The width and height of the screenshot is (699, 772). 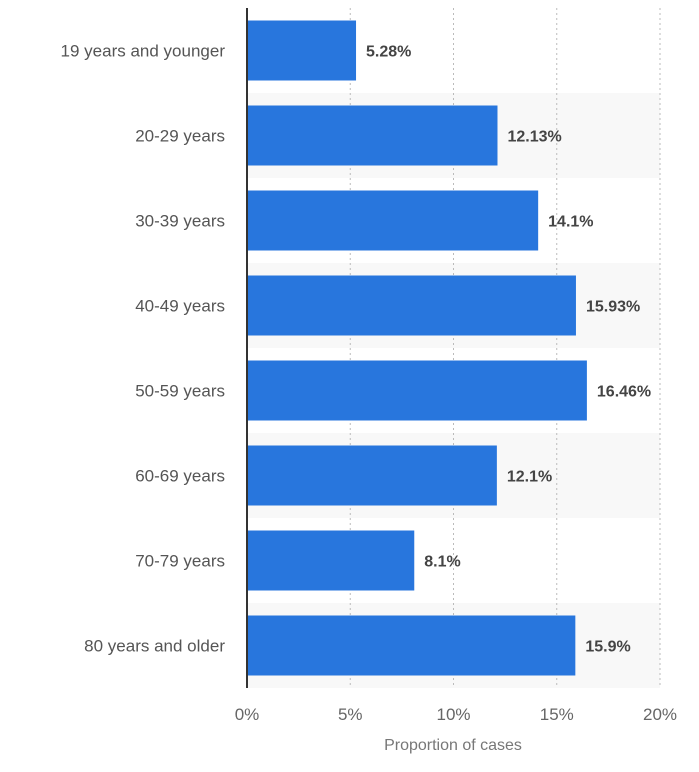 I want to click on category-label: 20-29 years, so click(x=180, y=136).